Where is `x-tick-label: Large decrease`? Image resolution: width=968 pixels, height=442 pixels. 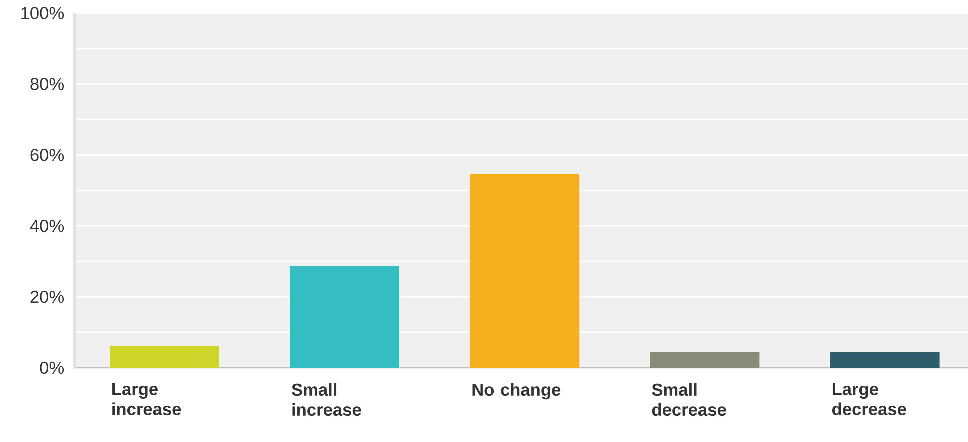 x-tick-label: Large decrease is located at coordinates (869, 399).